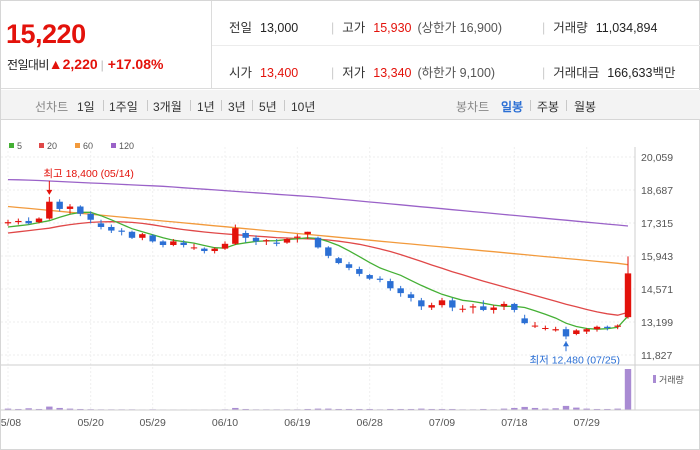 The image size is (700, 450). What do you see at coordinates (52, 146) in the screenshot?
I see `legend-label-20: 20` at bounding box center [52, 146].